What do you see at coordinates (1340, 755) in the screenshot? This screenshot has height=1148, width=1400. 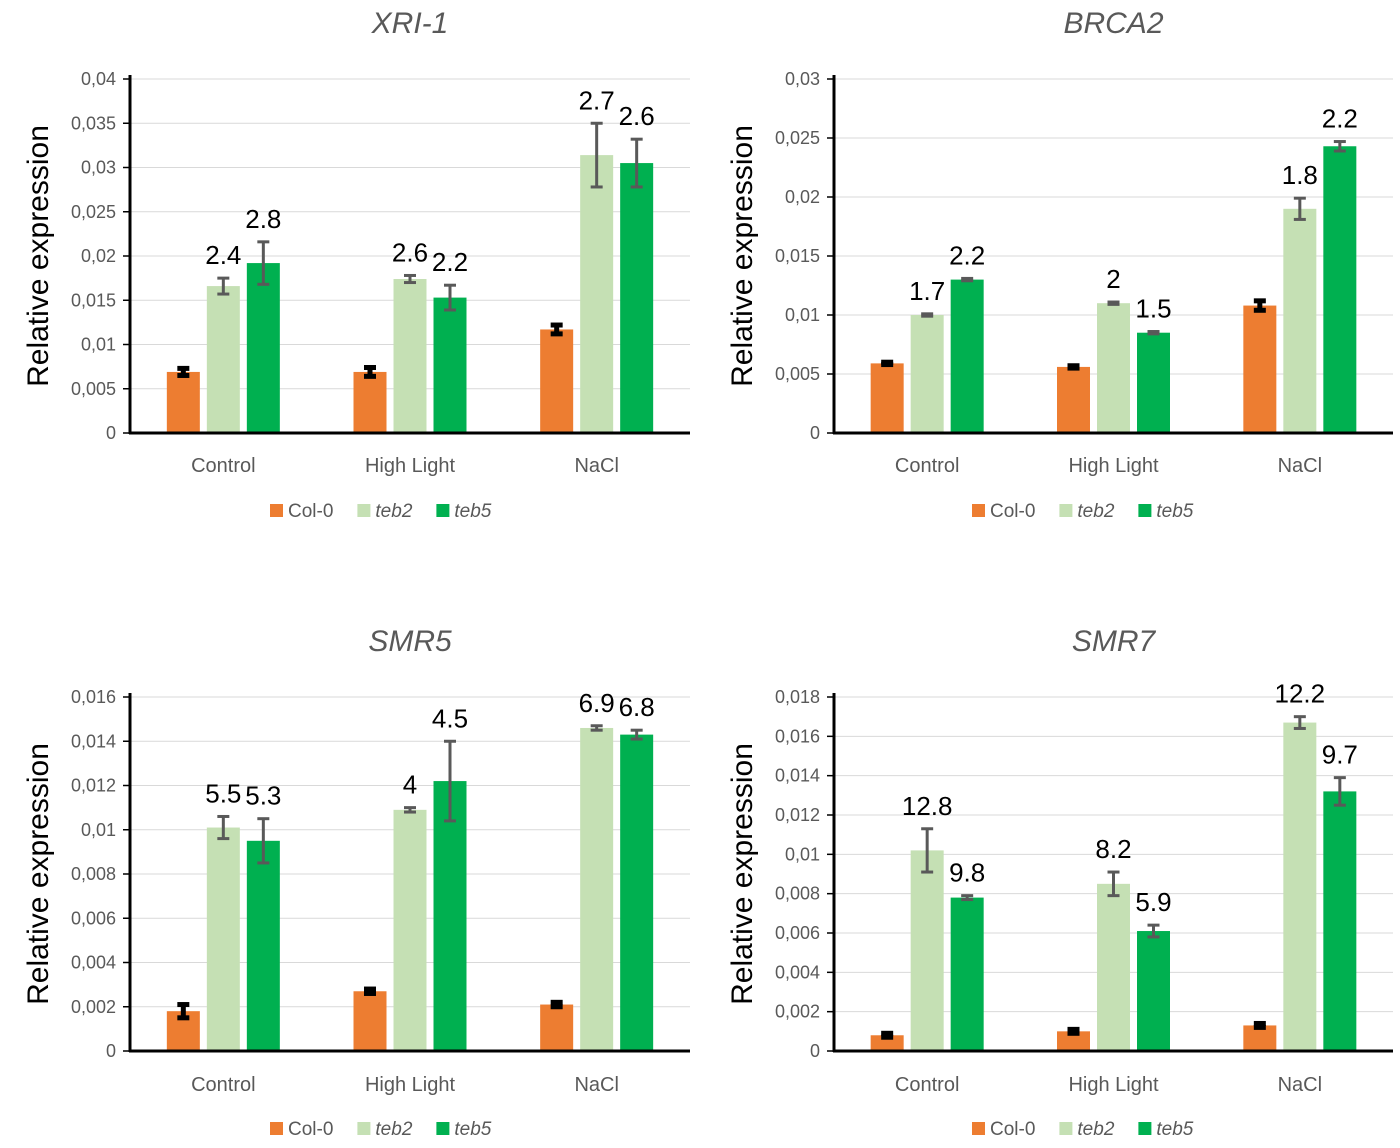 I see `data-label: 9.7` at bounding box center [1340, 755].